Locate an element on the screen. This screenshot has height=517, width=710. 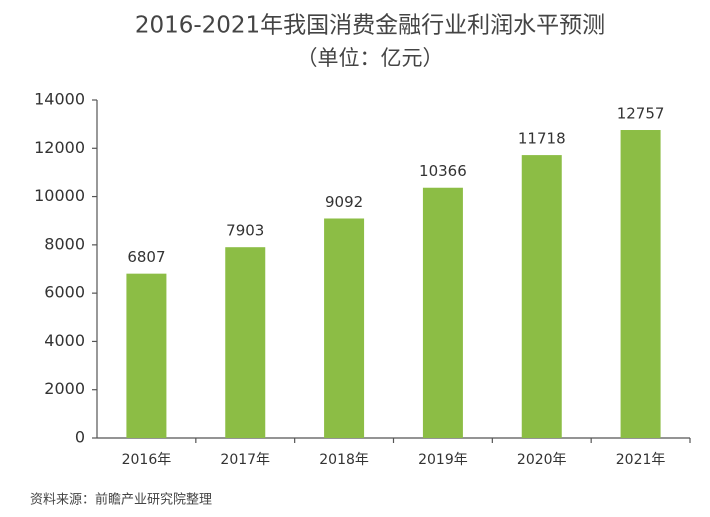
value-label: 10366 is located at coordinates (443, 171).